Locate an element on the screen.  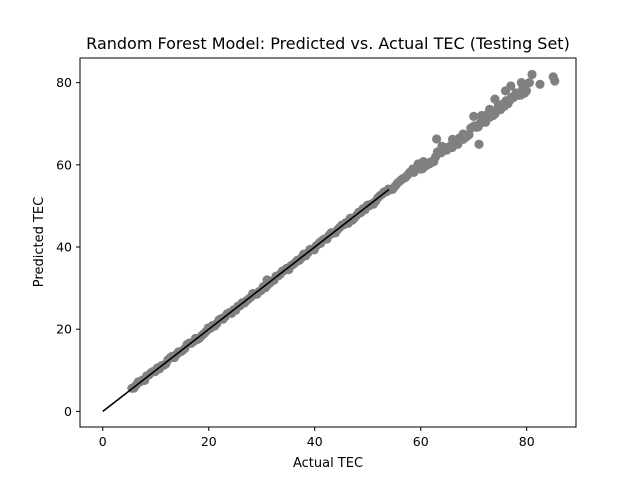
y-tick-label: 60 is located at coordinates (64, 164).